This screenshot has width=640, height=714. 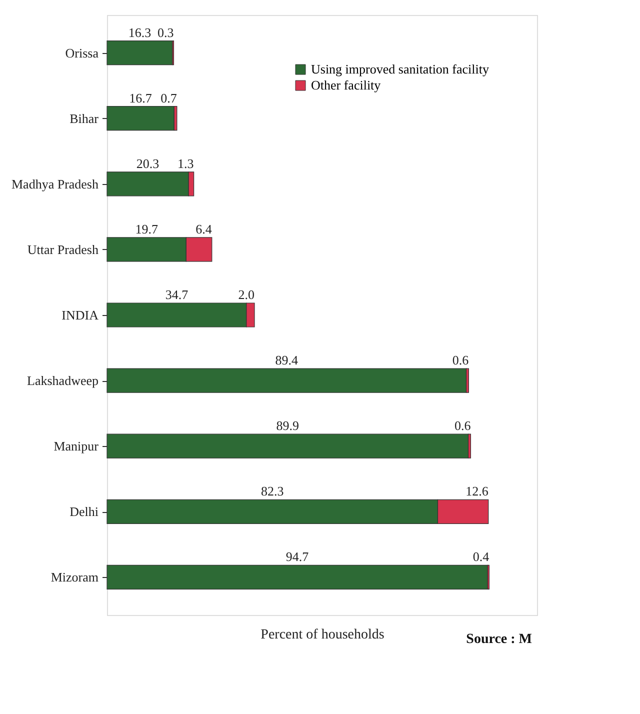 What do you see at coordinates (400, 69) in the screenshot?
I see `legend-label: Using improved sanitation facility` at bounding box center [400, 69].